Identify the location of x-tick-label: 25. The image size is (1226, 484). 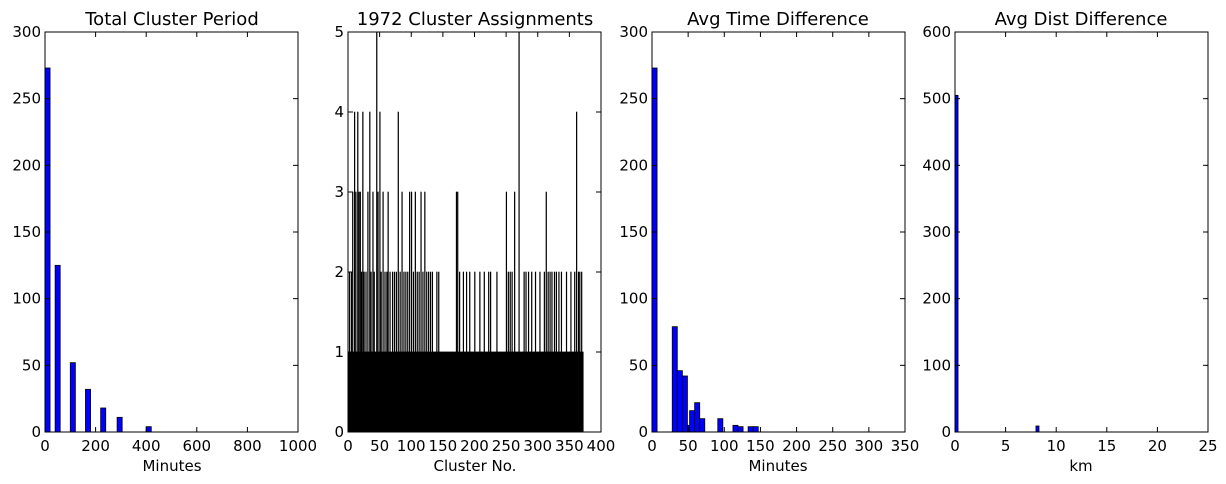
(1207, 446).